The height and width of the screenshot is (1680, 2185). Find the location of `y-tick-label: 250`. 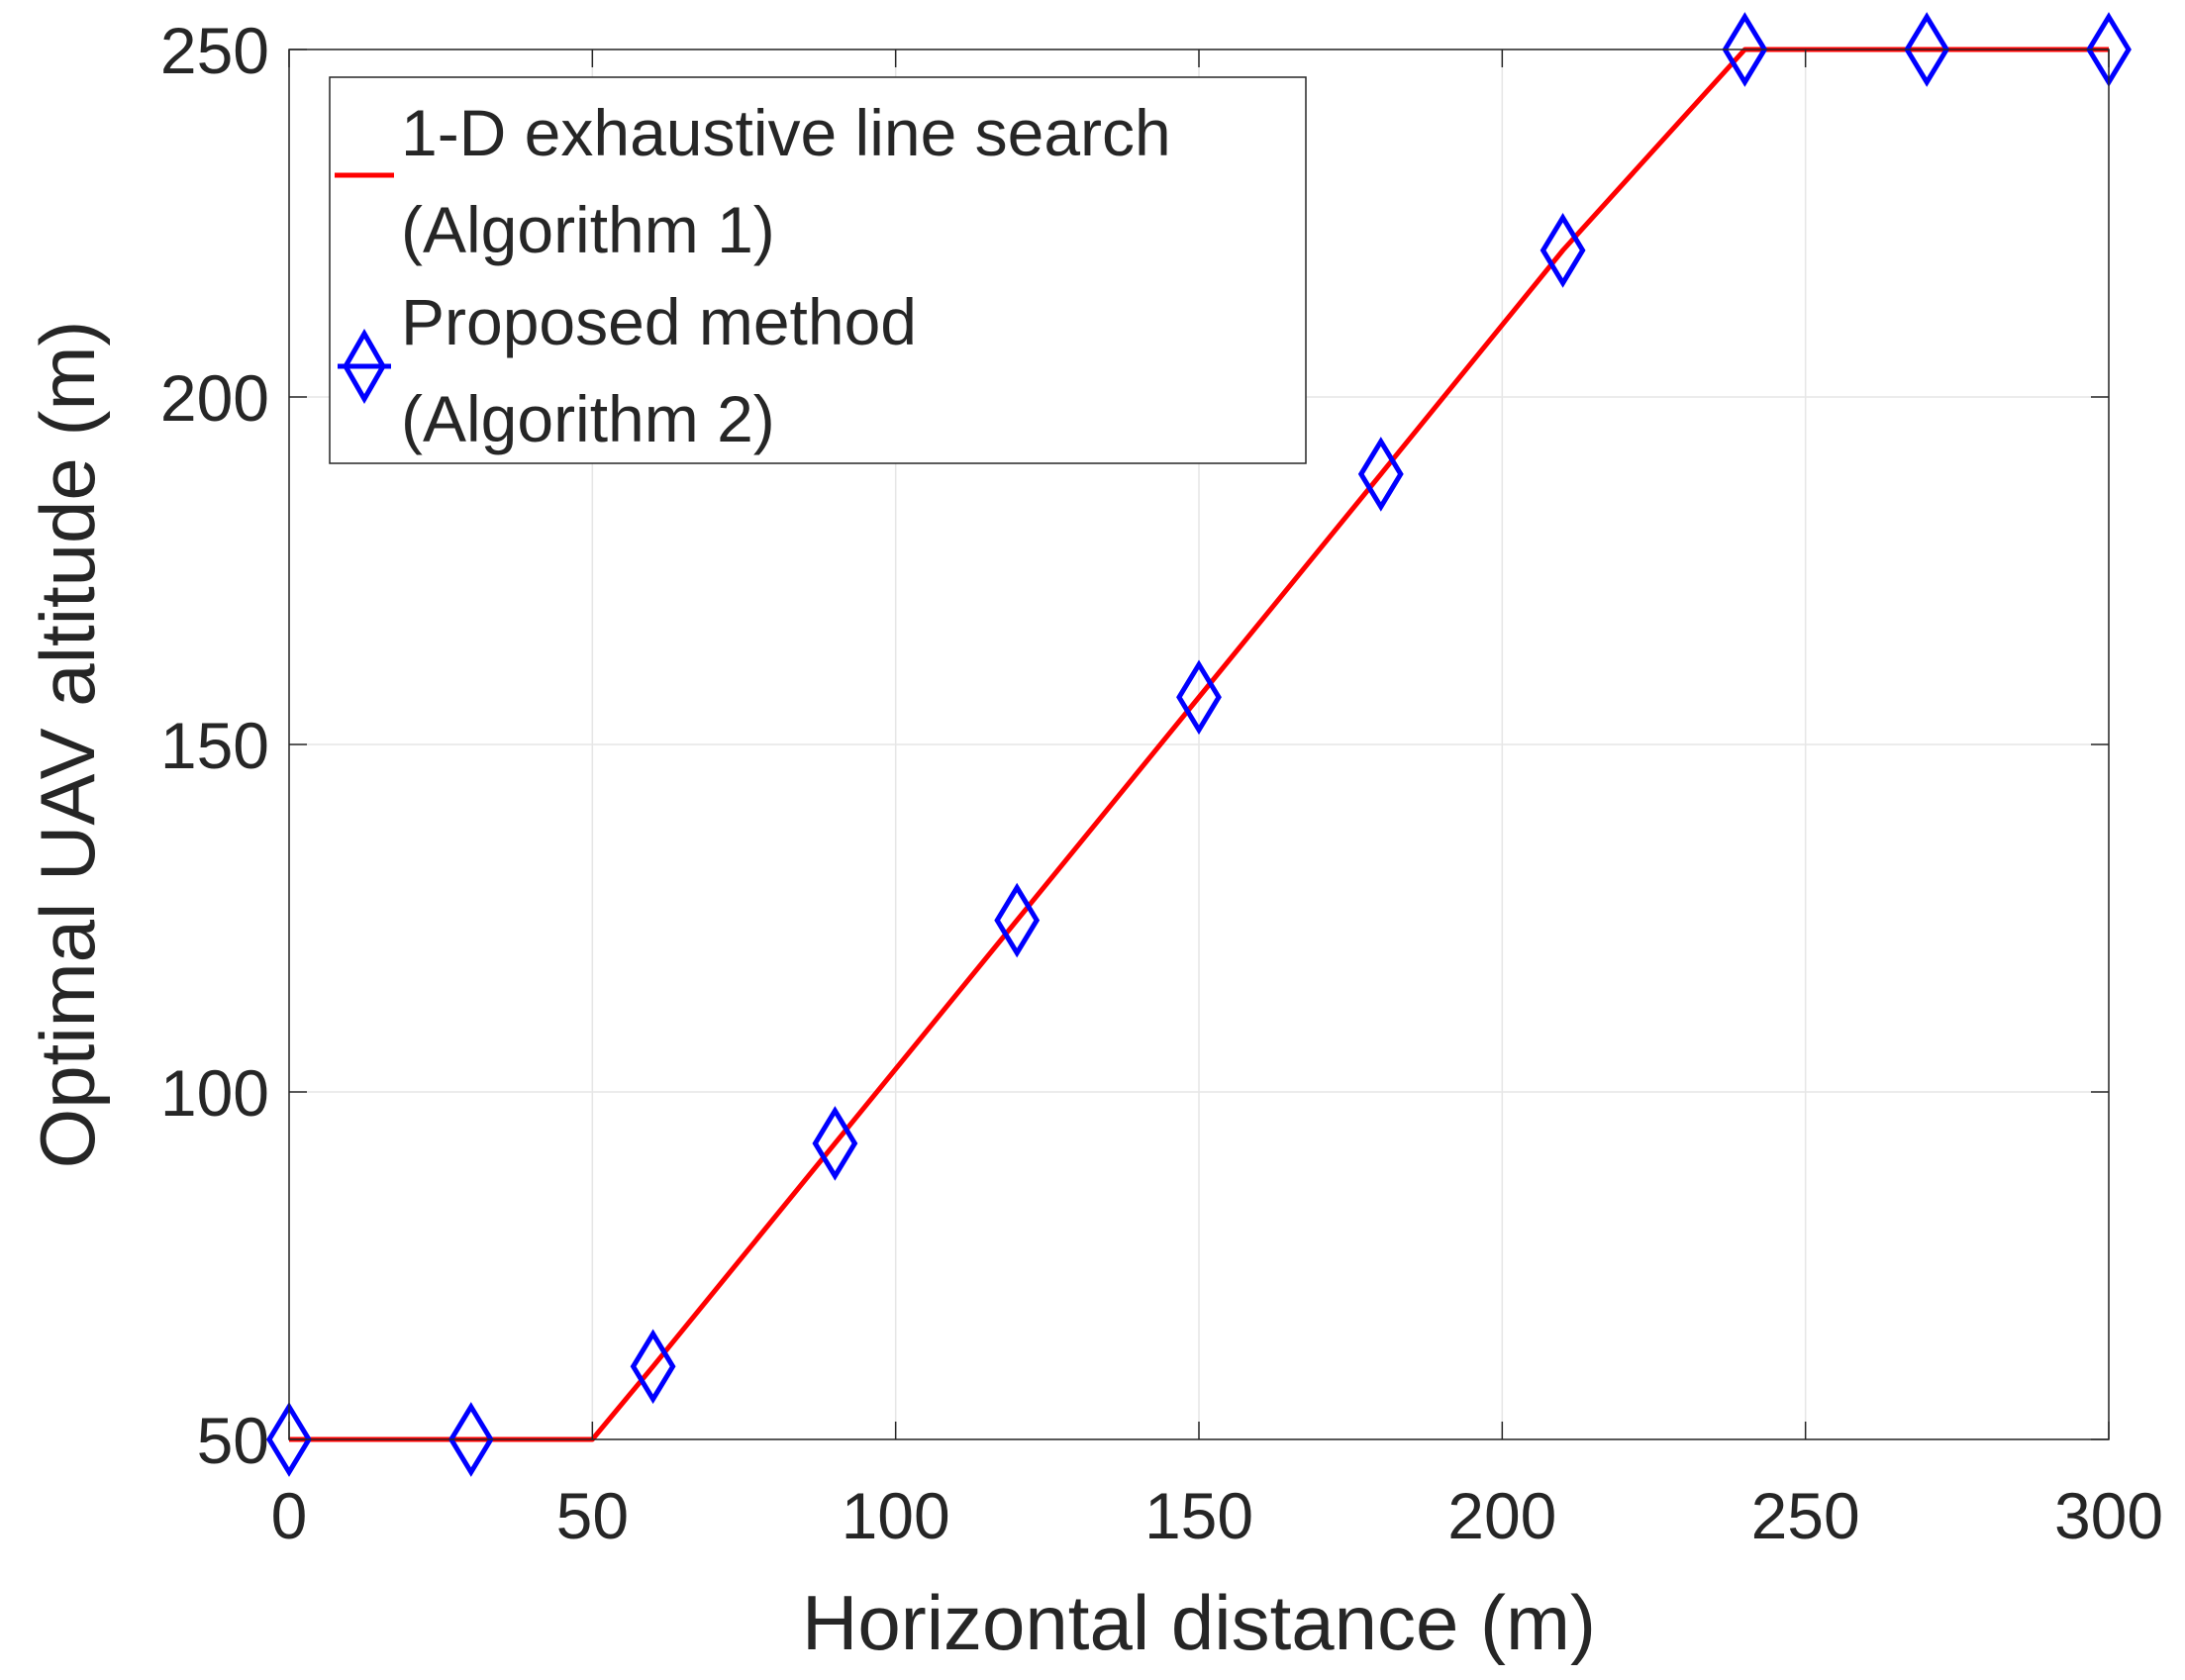

y-tick-label: 250 is located at coordinates (214, 50).